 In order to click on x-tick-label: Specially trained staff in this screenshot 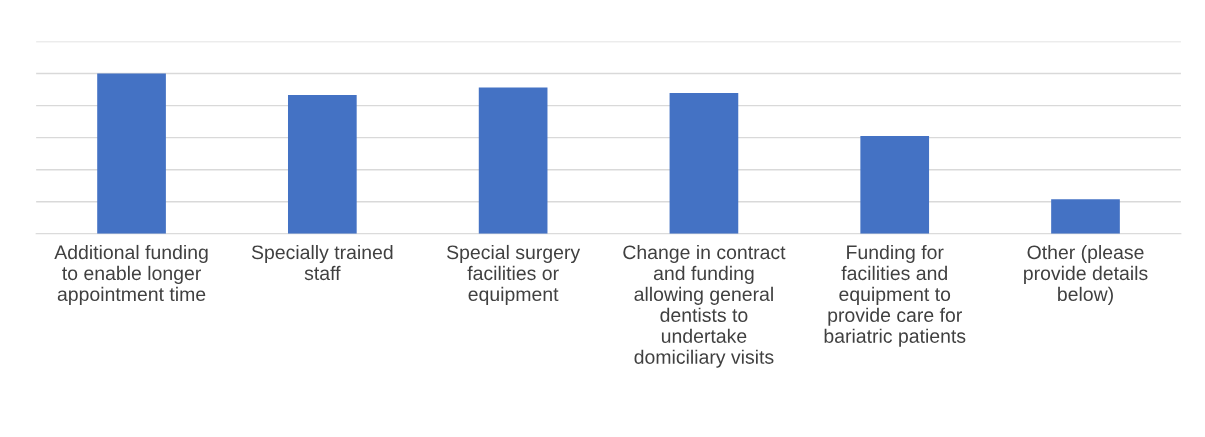, I will do `click(322, 262)`.